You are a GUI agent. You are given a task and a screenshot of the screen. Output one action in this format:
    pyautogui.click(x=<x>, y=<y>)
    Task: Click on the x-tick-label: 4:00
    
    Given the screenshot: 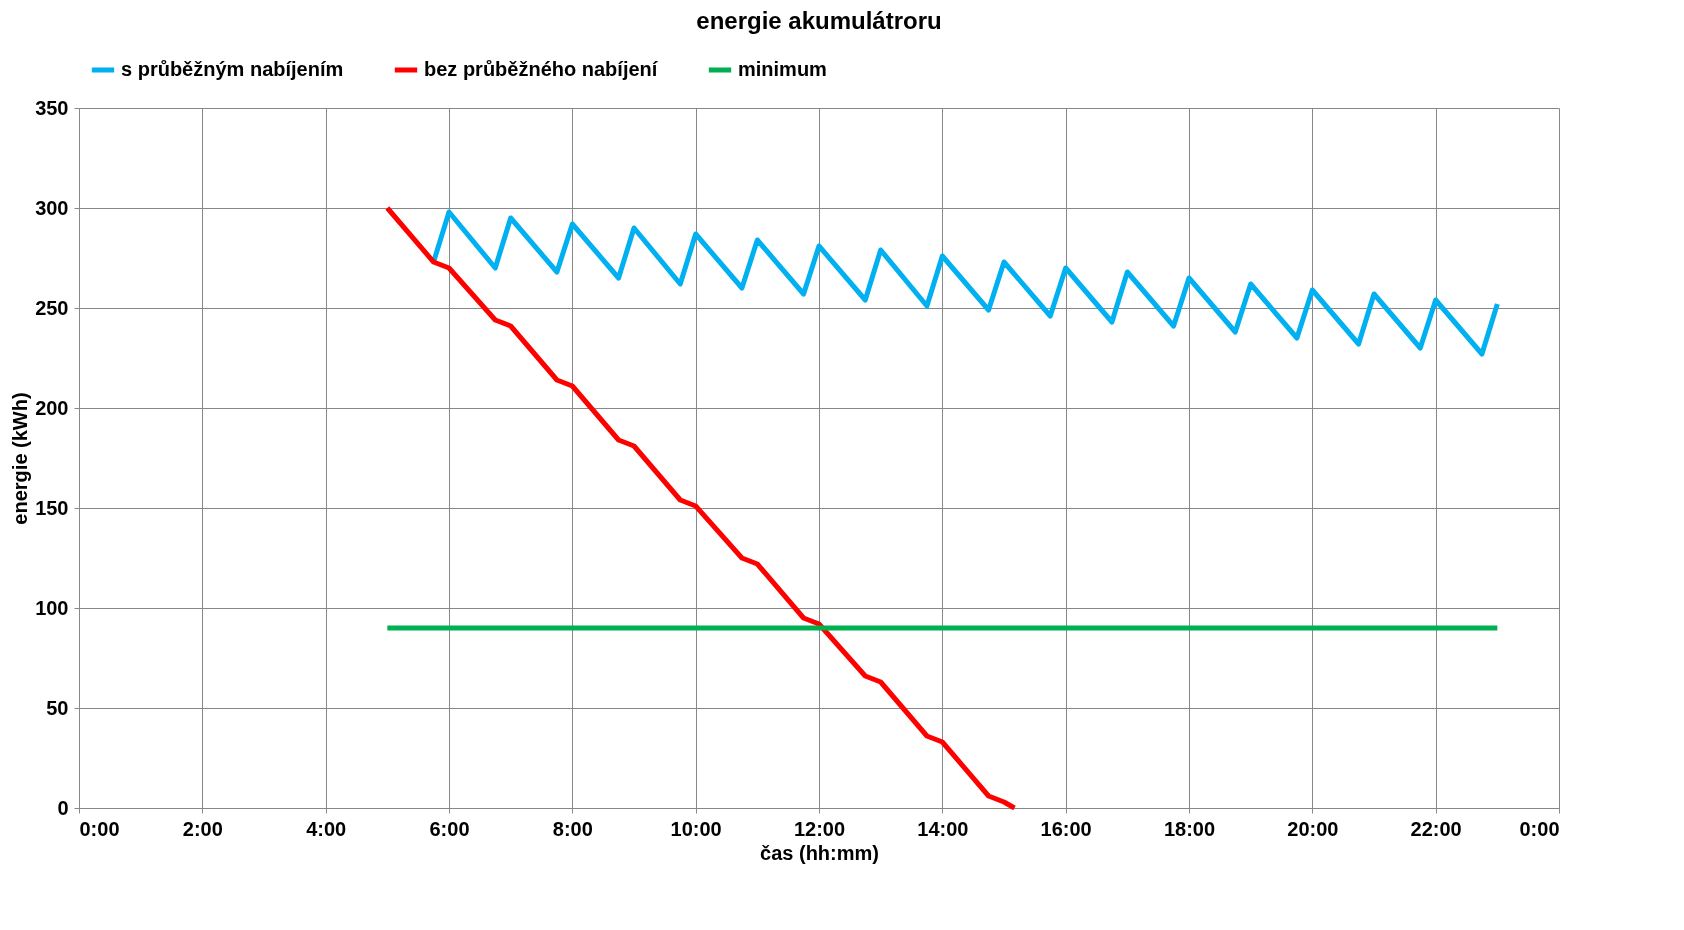 What is the action you would take?
    pyautogui.click(x=326, y=828)
    